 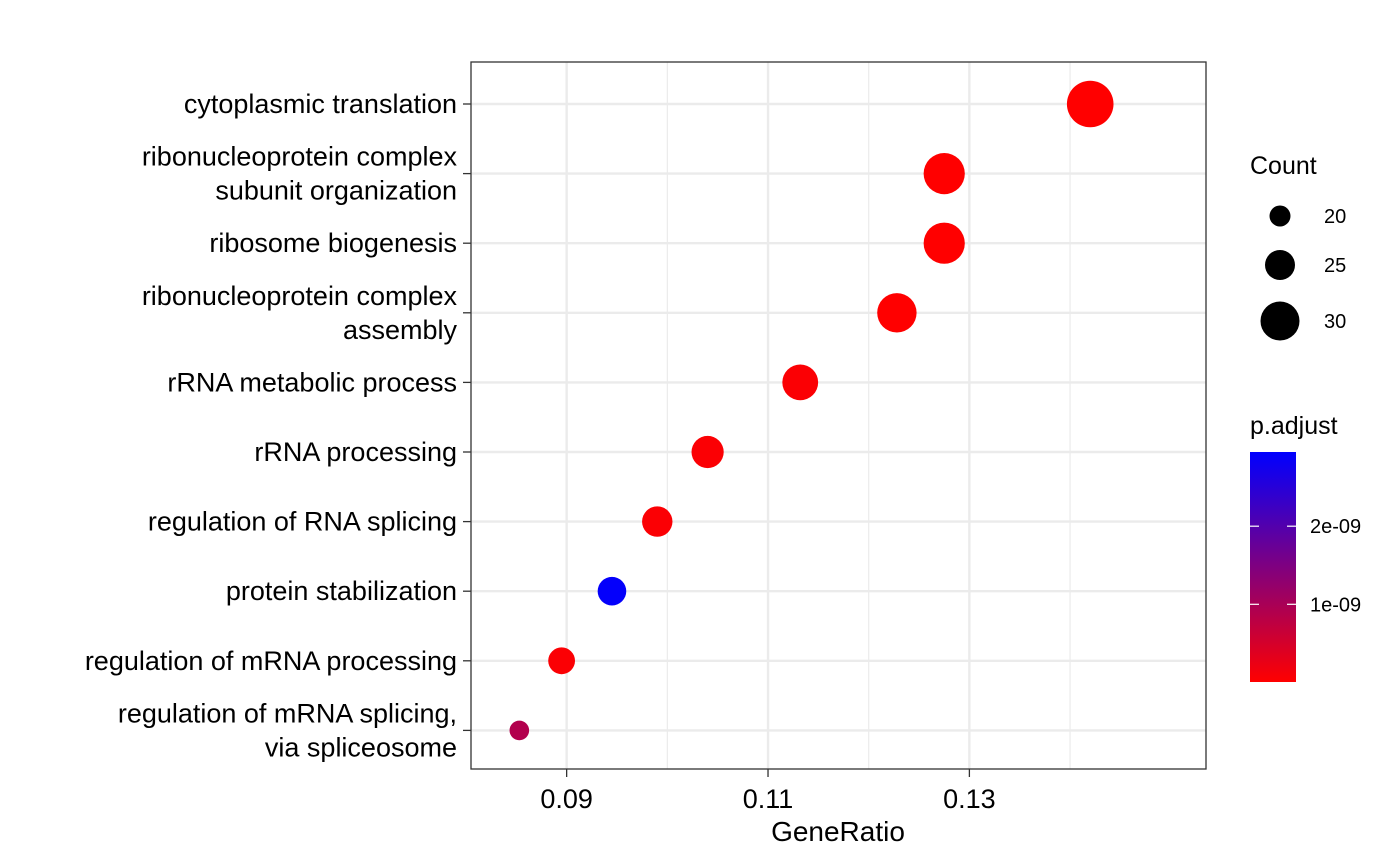 What do you see at coordinates (312, 382) in the screenshot?
I see `y-tick-label: rRNA metabolic process` at bounding box center [312, 382].